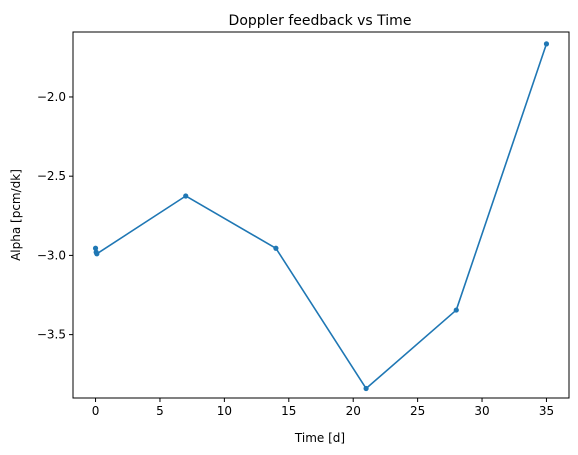 Image resolution: width=578 pixels, height=455 pixels. What do you see at coordinates (51, 335) in the screenshot?
I see `y-tick-label: −3.5` at bounding box center [51, 335].